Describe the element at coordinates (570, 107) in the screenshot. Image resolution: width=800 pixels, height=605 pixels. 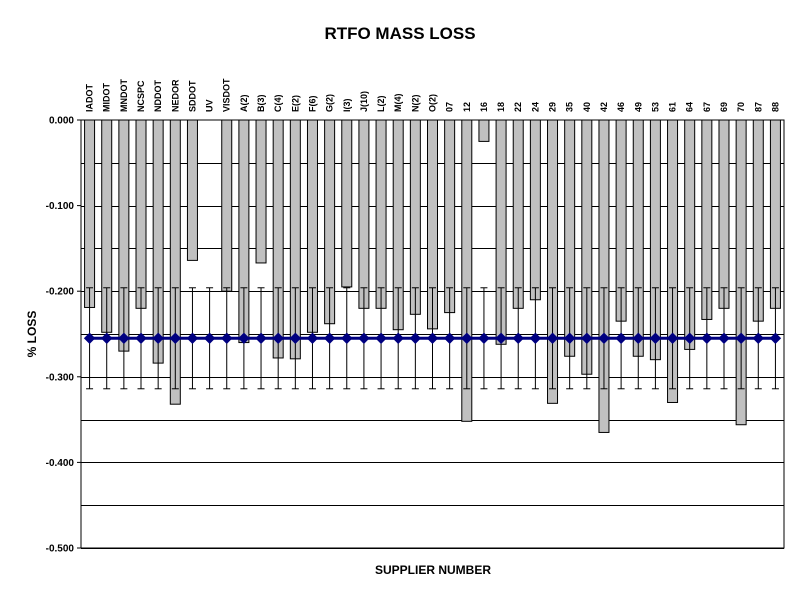
I see `x-category-label: 35` at that location.